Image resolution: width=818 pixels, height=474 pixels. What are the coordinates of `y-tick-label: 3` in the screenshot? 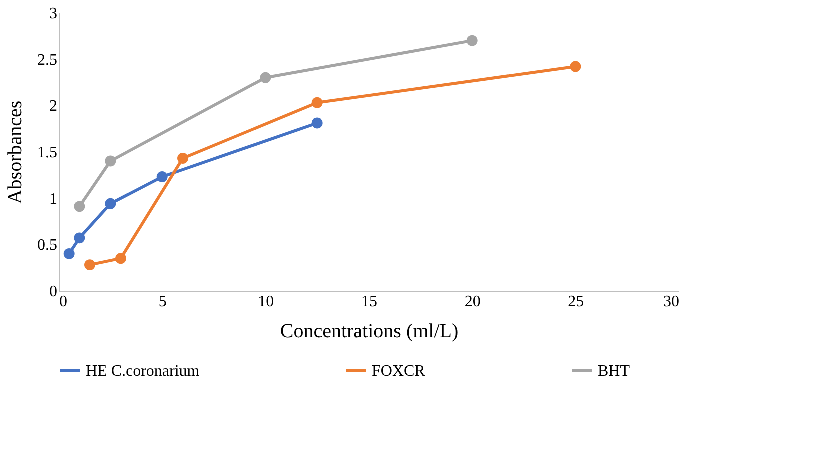 It's located at (54, 14).